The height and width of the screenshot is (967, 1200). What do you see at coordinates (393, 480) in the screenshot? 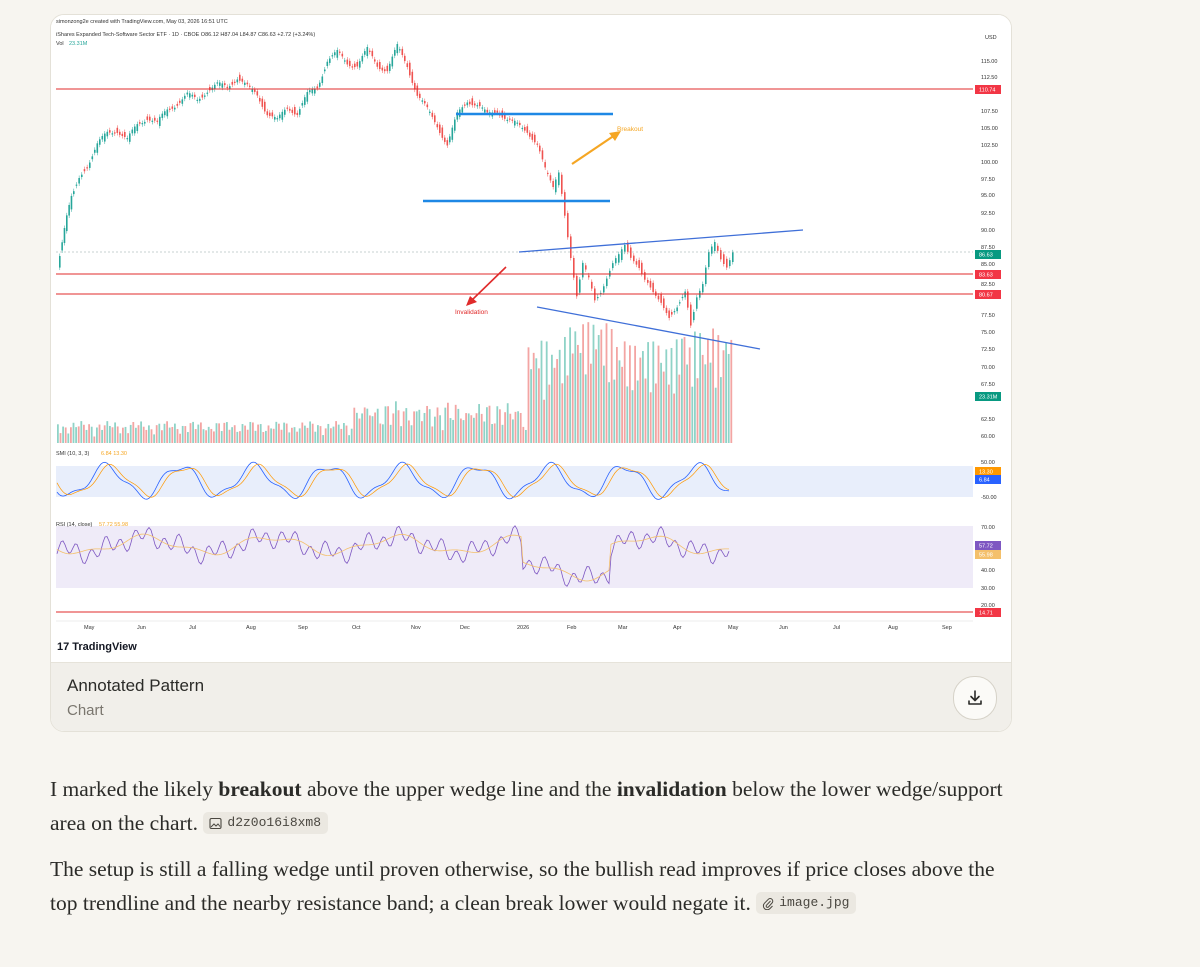
I see `smi-signal-line` at bounding box center [393, 480].